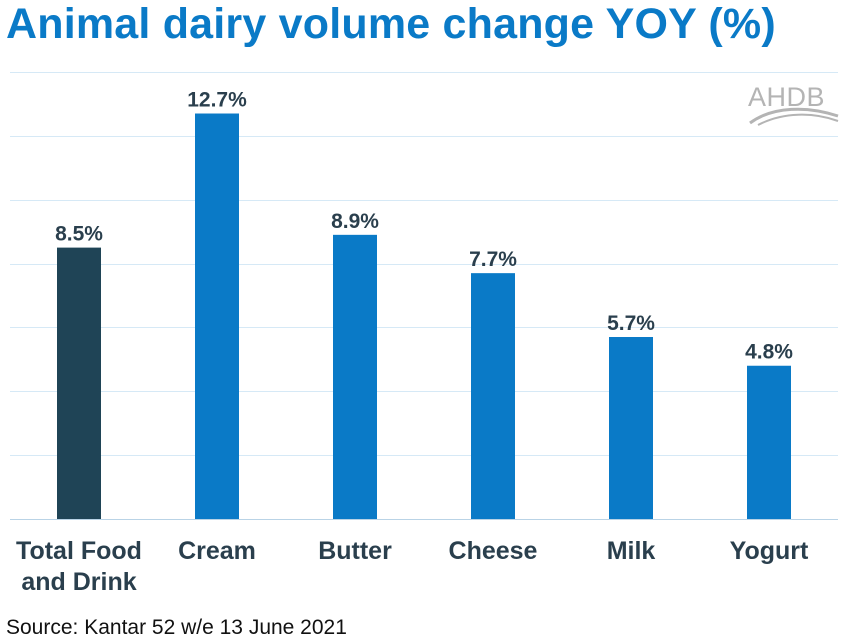 This screenshot has width=853, height=643. Describe the element at coordinates (355, 551) in the screenshot. I see `x-tick-label: Butter` at that location.